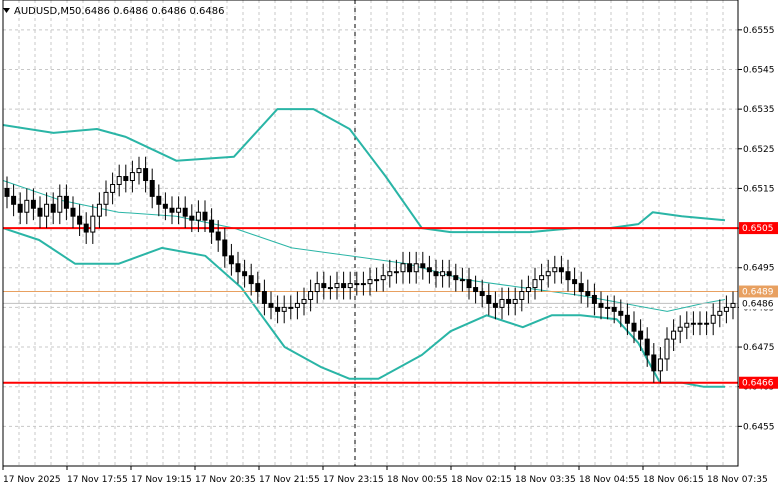  What do you see at coordinates (758, 303) in the screenshot?
I see `current-price-tag-bg` at bounding box center [758, 303].